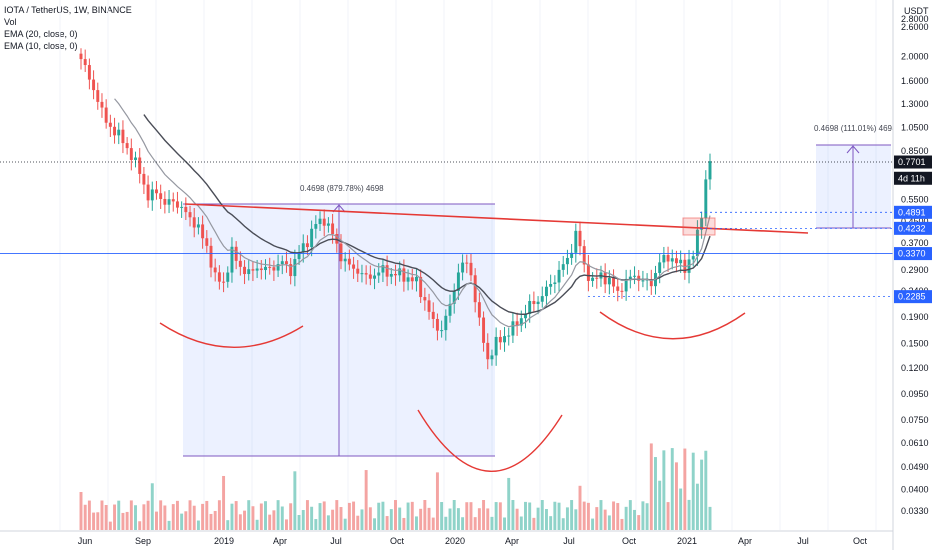  I want to click on price-tick-label: 0.0950, so click(915, 394).